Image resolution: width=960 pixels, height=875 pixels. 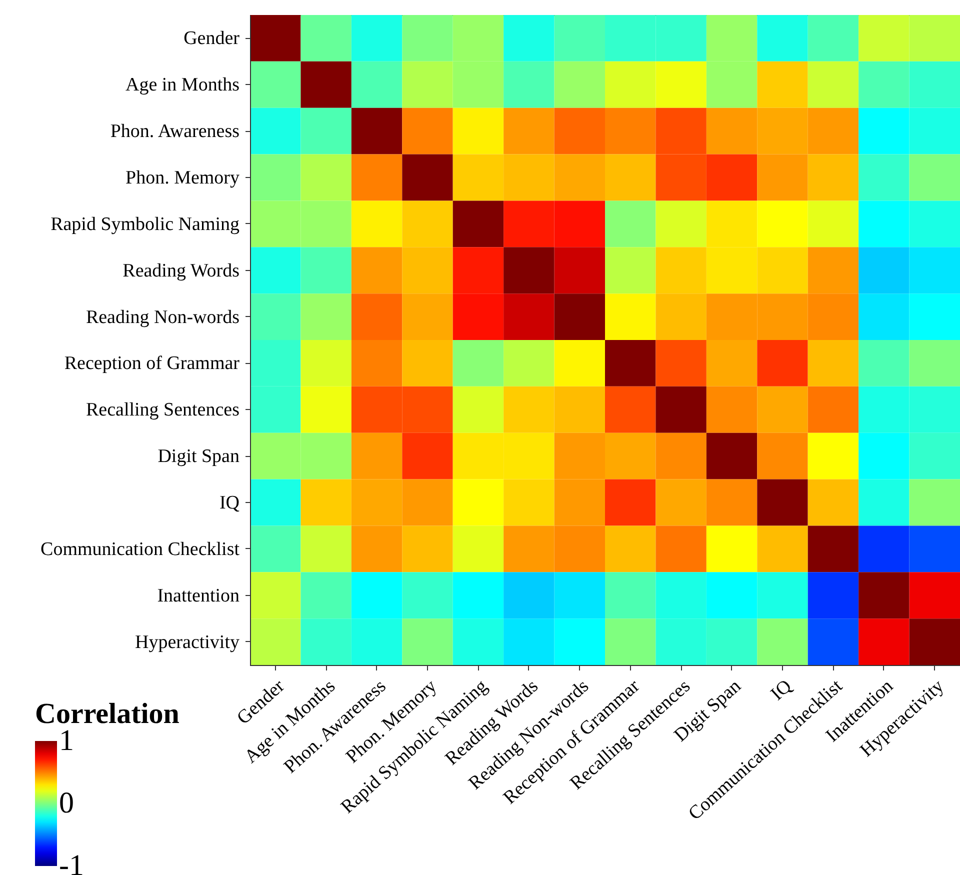 What do you see at coordinates (66, 803) in the screenshot?
I see `color-bar-label: 0` at bounding box center [66, 803].